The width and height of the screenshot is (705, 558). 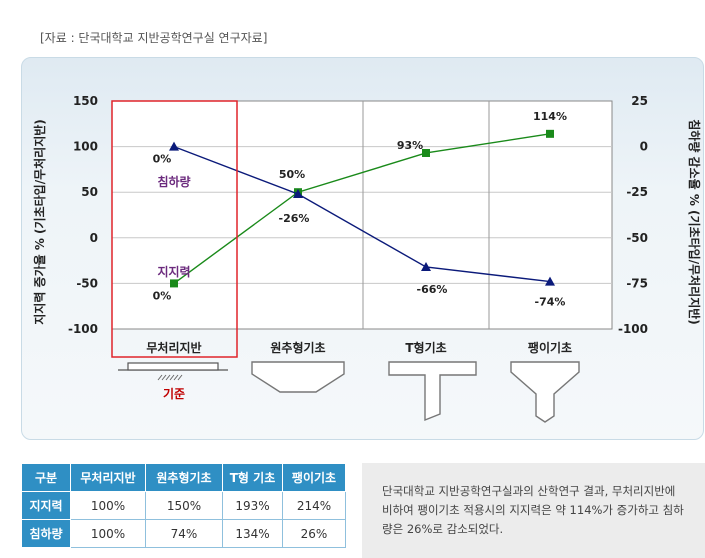 I want to click on table-cell: 134%, so click(x=252, y=533).